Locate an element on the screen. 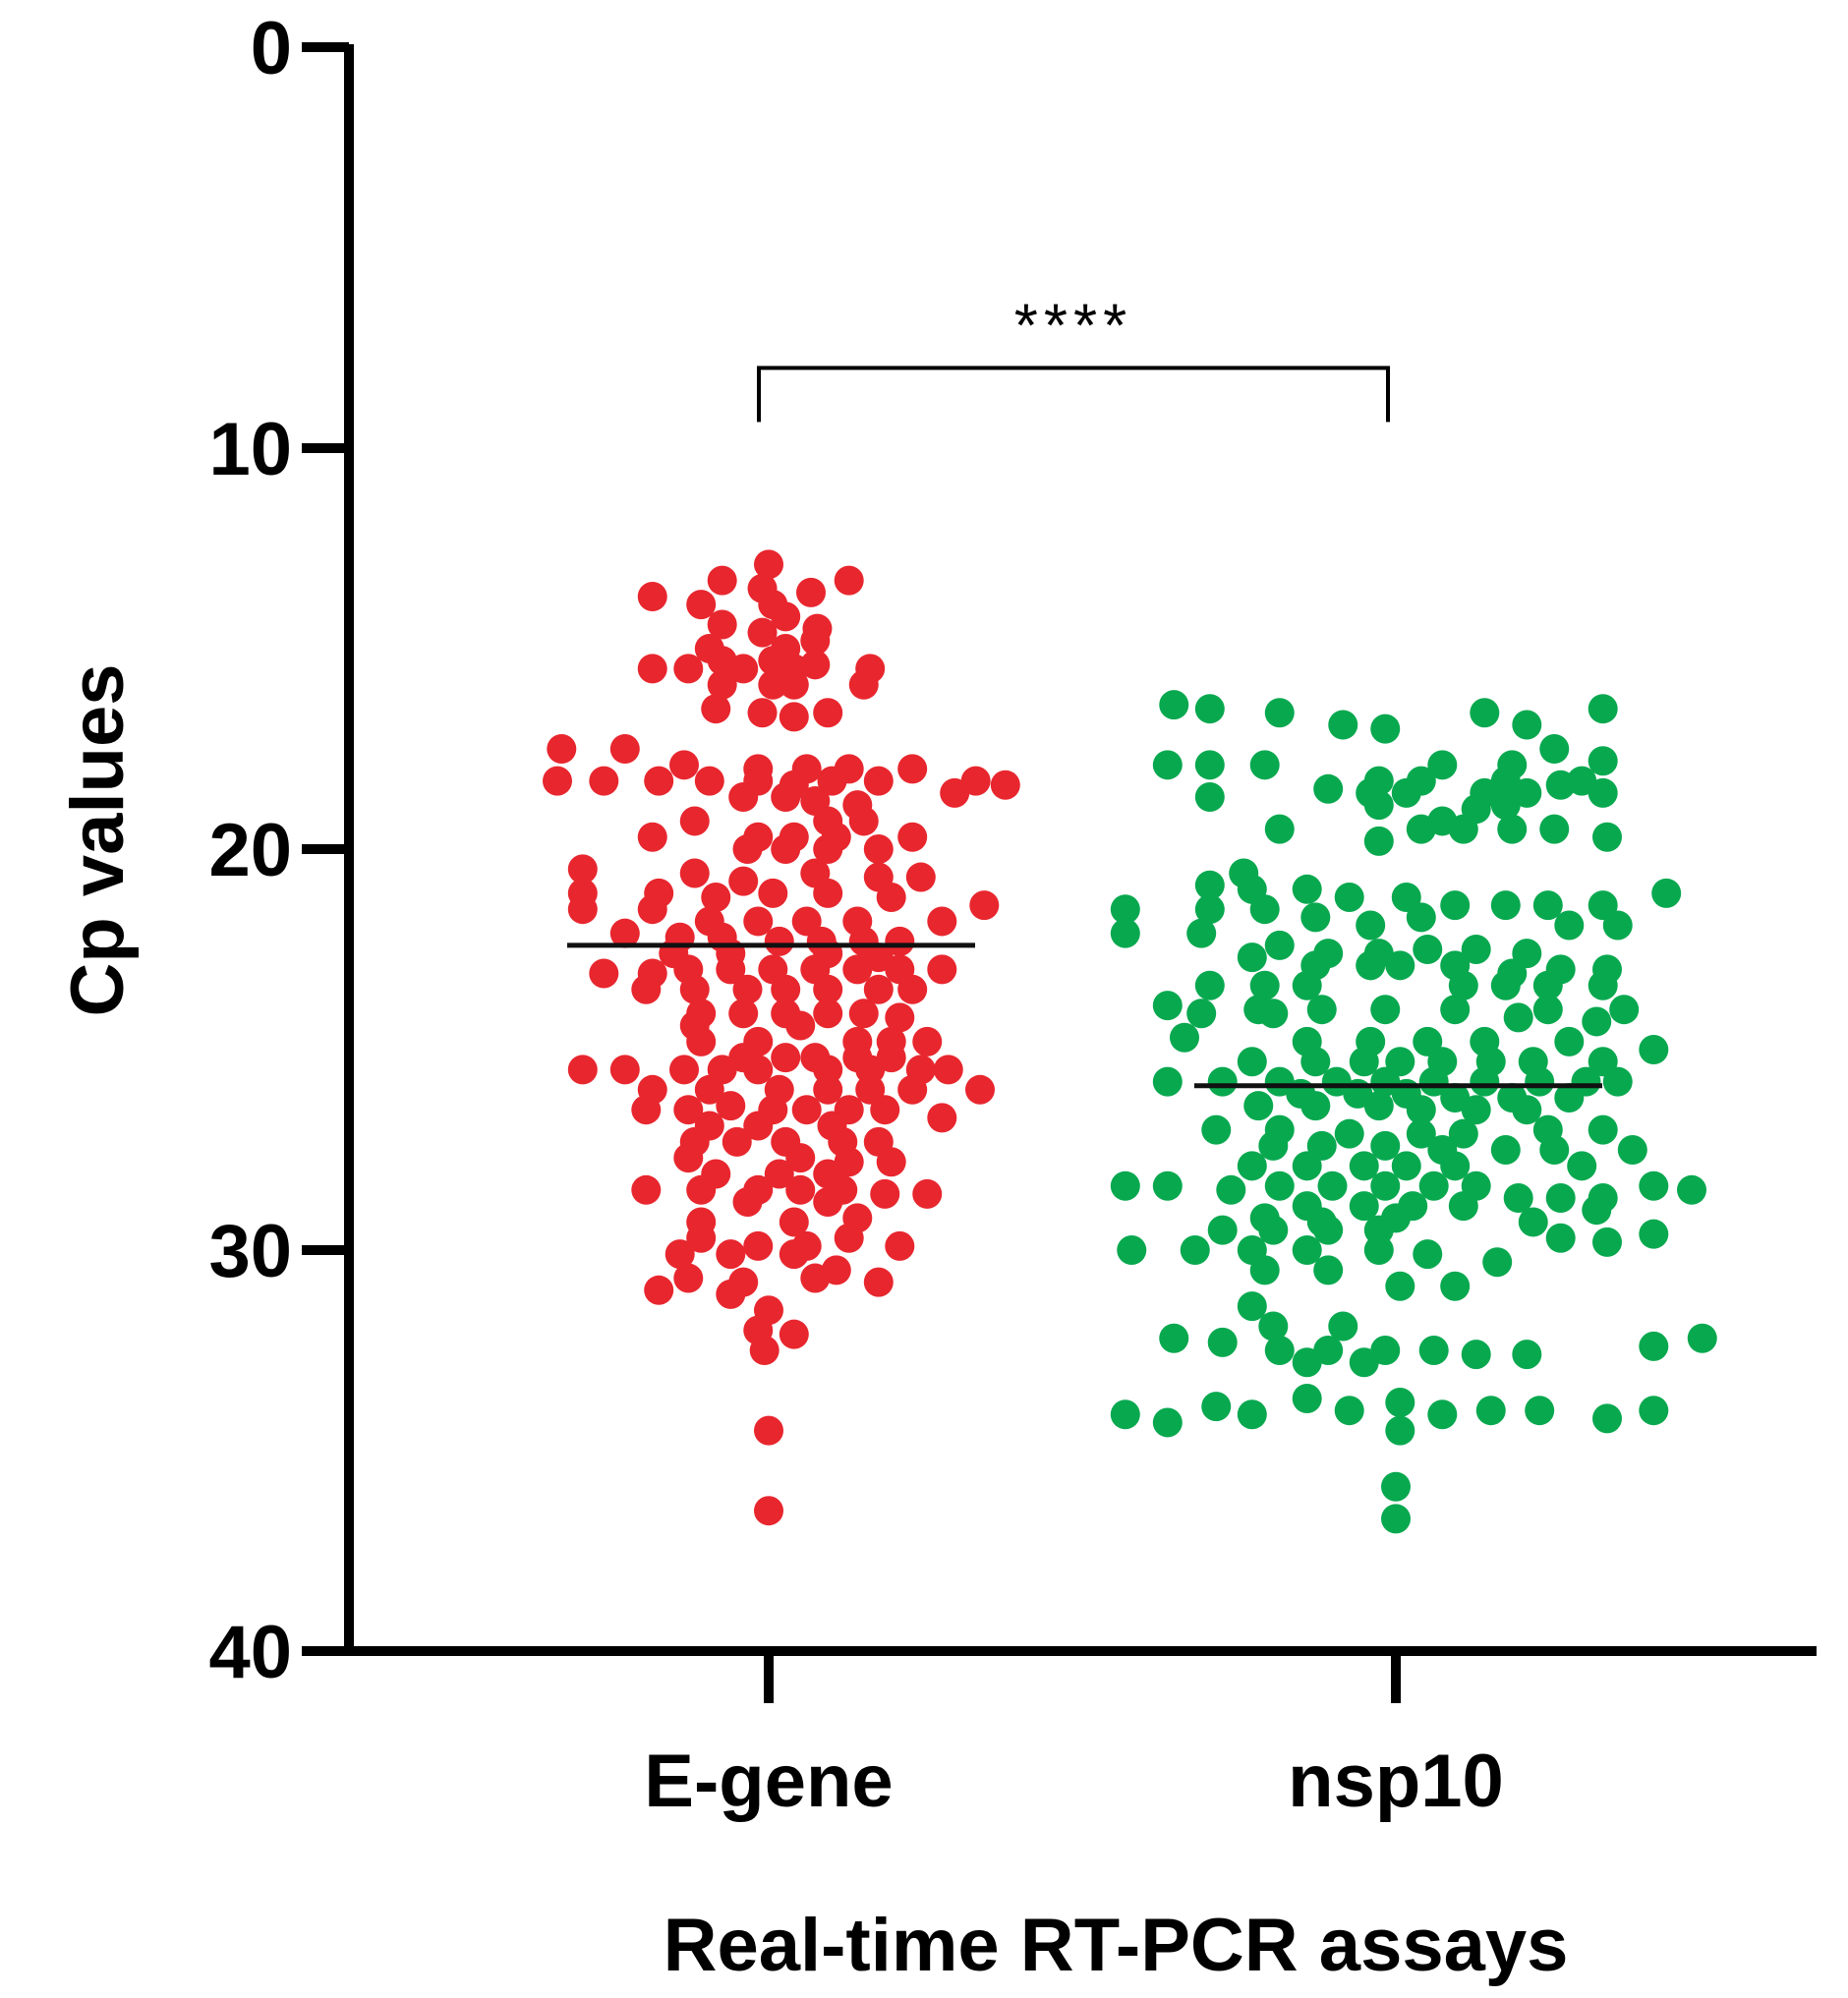  x-category-label: nsp10 is located at coordinates (1396, 1781).